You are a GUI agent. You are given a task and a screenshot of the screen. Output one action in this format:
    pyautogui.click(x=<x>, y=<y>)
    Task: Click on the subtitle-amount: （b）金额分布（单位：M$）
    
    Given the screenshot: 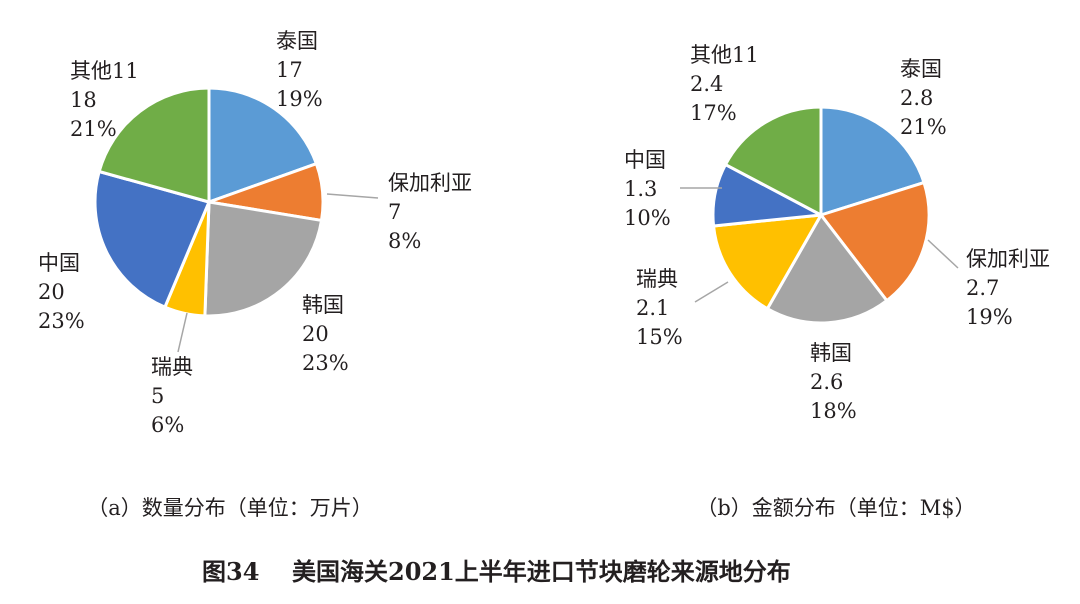 What is the action you would take?
    pyautogui.click(x=835, y=508)
    